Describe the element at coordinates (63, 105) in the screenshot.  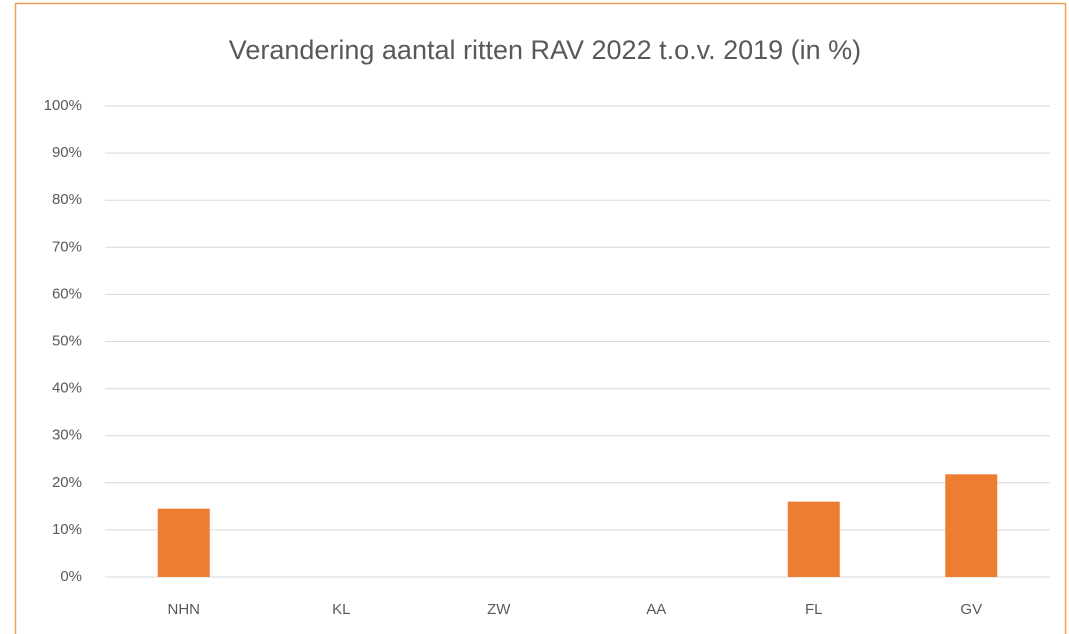
I see `y-tick-label: 100%` at that location.